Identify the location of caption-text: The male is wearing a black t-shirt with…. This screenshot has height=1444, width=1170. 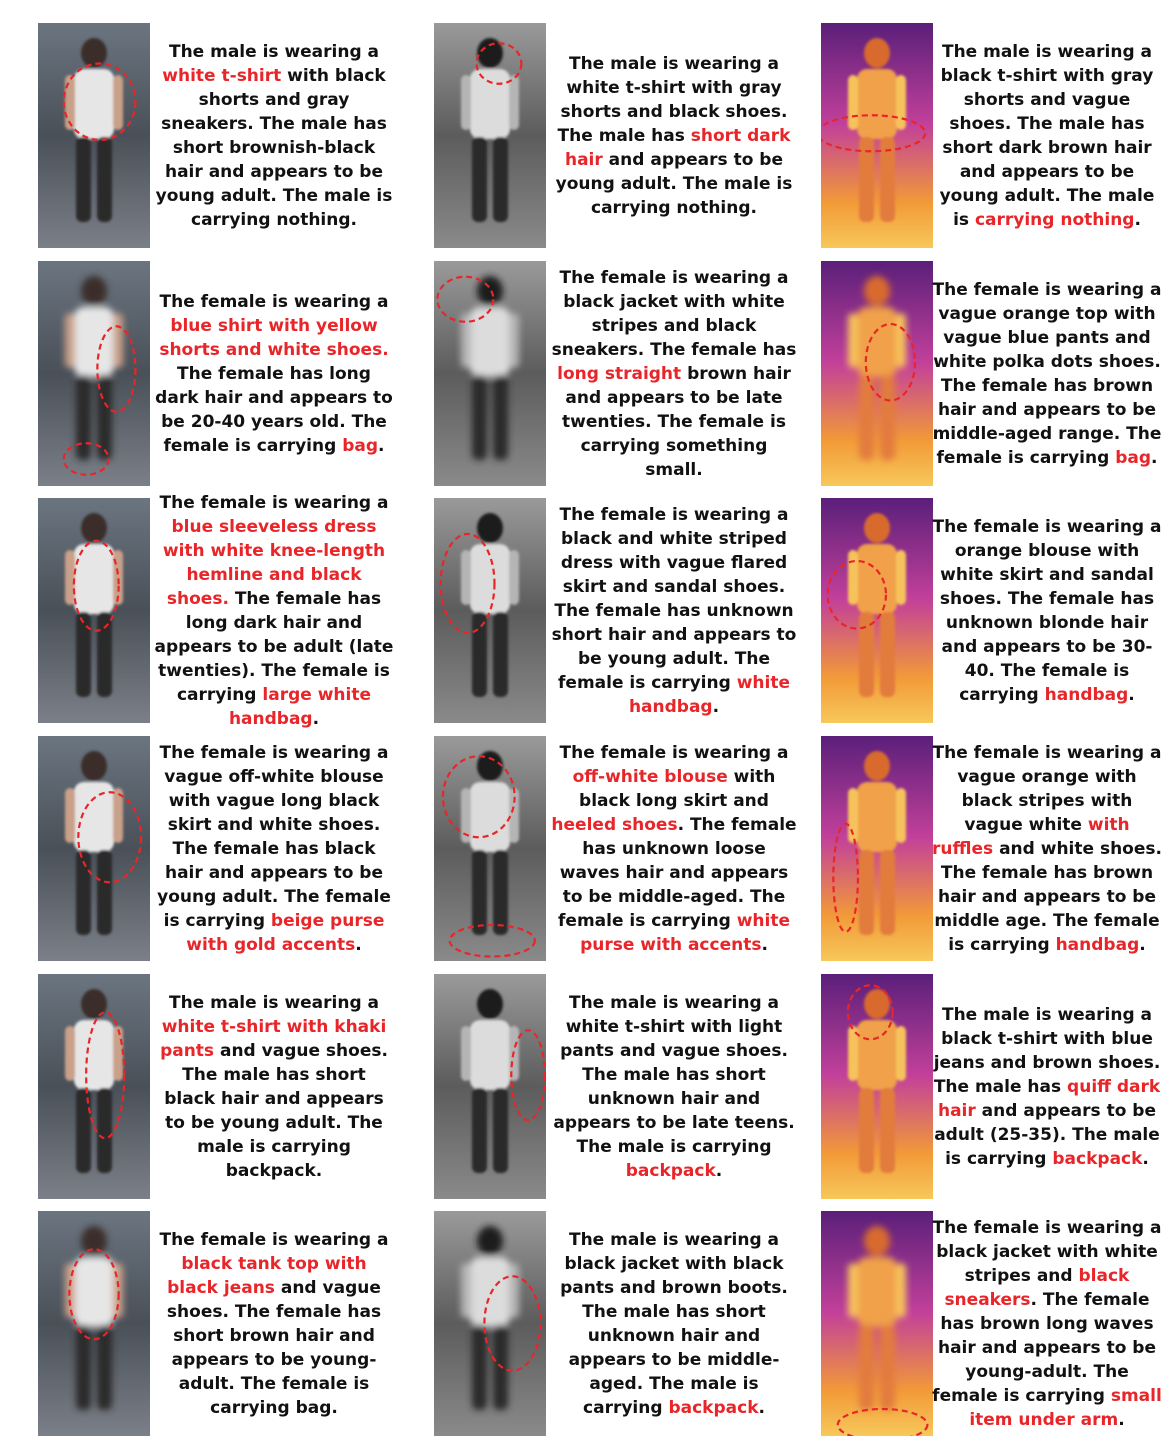
(1047, 1086).